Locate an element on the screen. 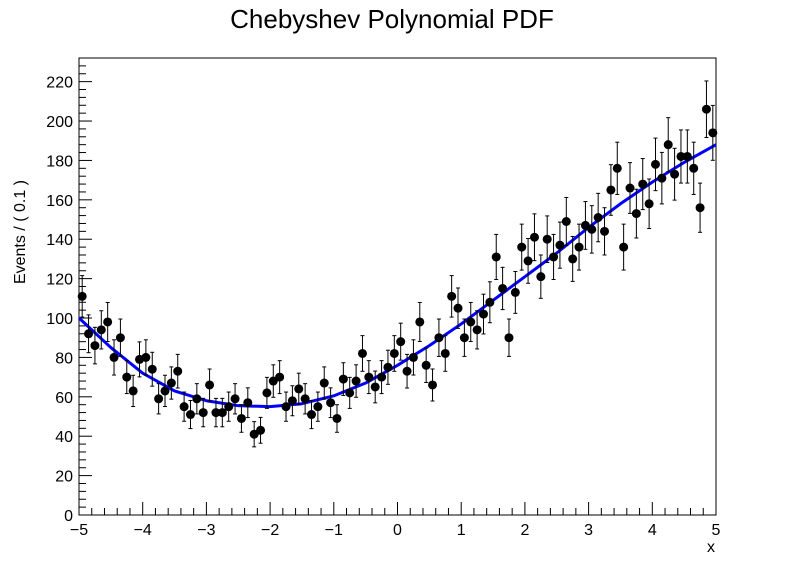 The image size is (796, 577). y-tick-label: 20 is located at coordinates (64, 477).